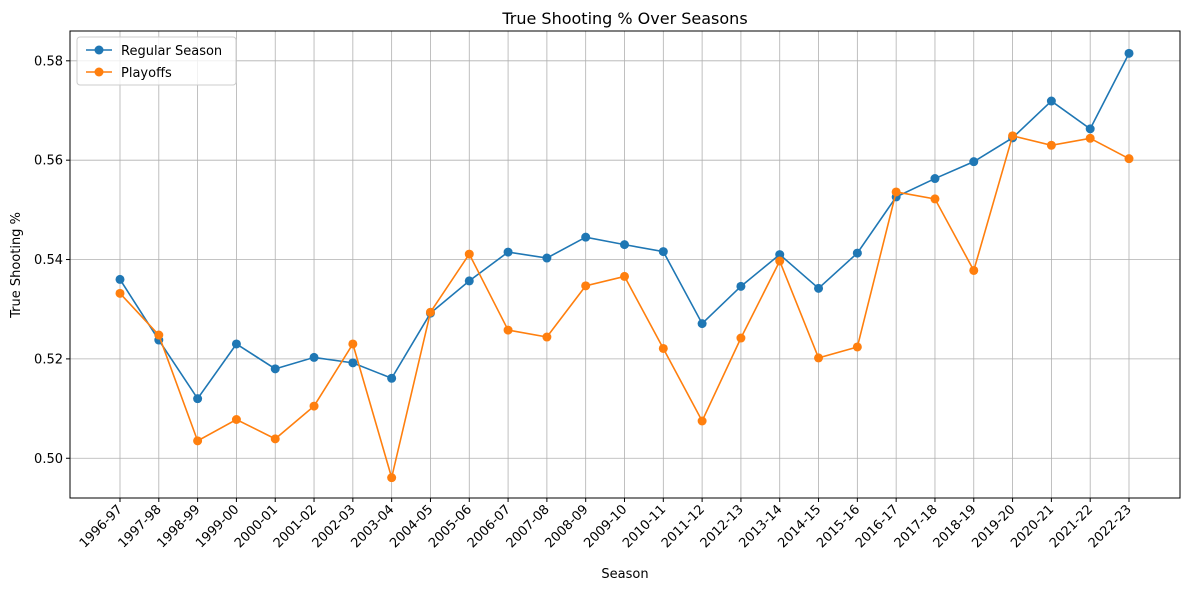 The height and width of the screenshot is (590, 1189). I want to click on y-tick-label: 0.58, so click(48, 61).